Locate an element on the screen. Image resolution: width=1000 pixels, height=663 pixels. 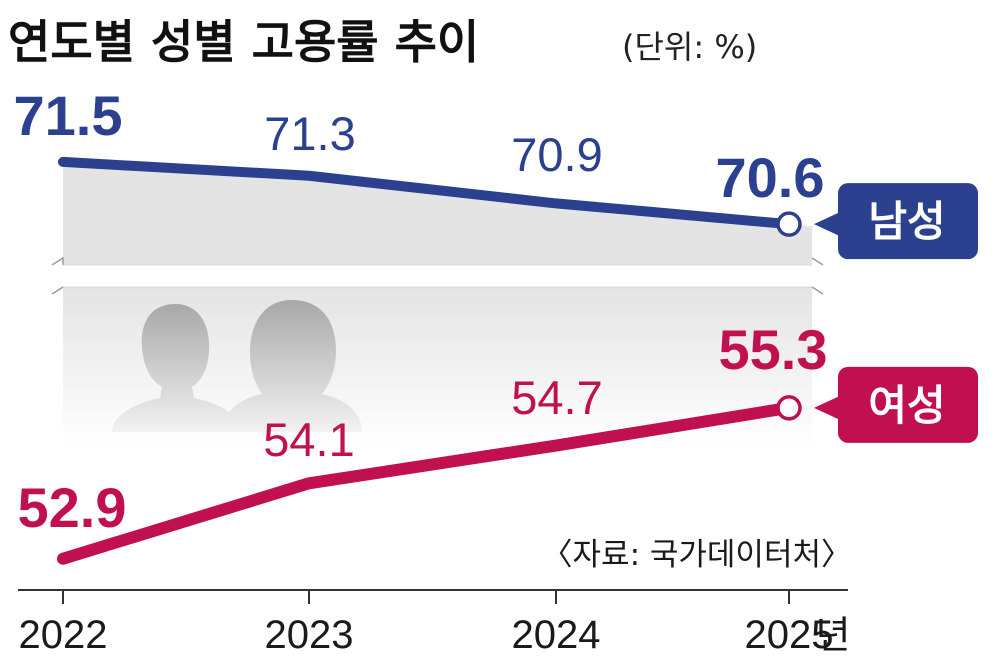
end-marker-male is located at coordinates (789, 224).